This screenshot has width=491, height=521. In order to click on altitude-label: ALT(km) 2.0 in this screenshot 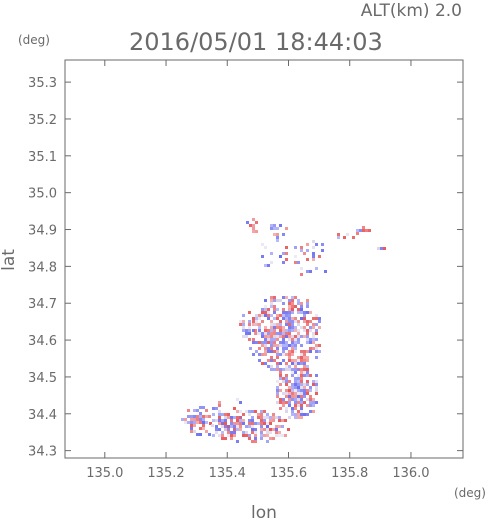, I will do `click(411, 11)`.